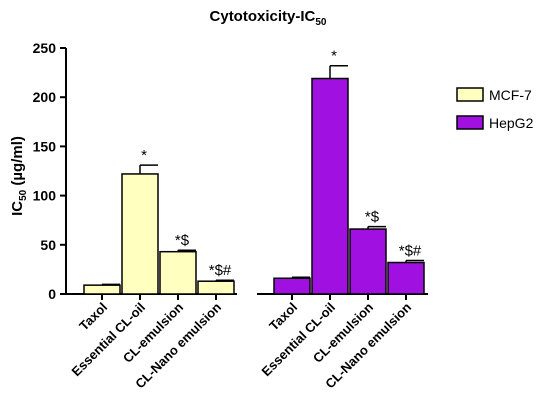 This screenshot has width=550, height=407. What do you see at coordinates (510, 95) in the screenshot?
I see `legend-label: MCF-7` at bounding box center [510, 95].